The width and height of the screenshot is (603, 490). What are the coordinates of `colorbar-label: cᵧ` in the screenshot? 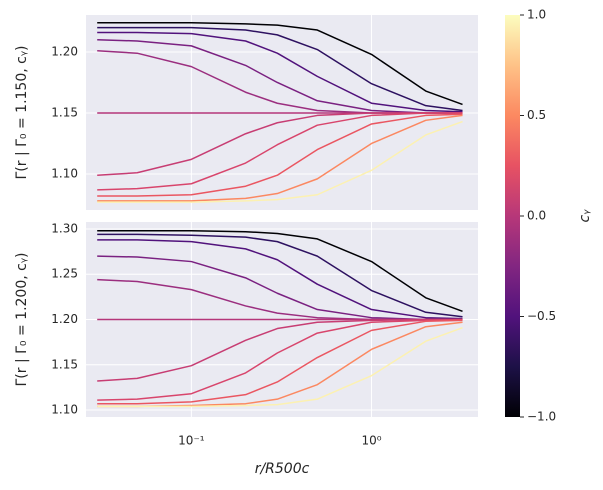 It's located at (585, 216).